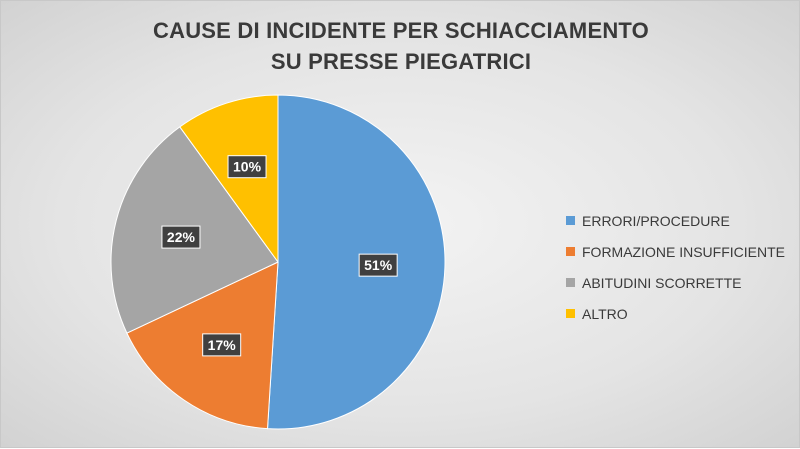  I want to click on data-label-text: 51%, so click(378, 265).